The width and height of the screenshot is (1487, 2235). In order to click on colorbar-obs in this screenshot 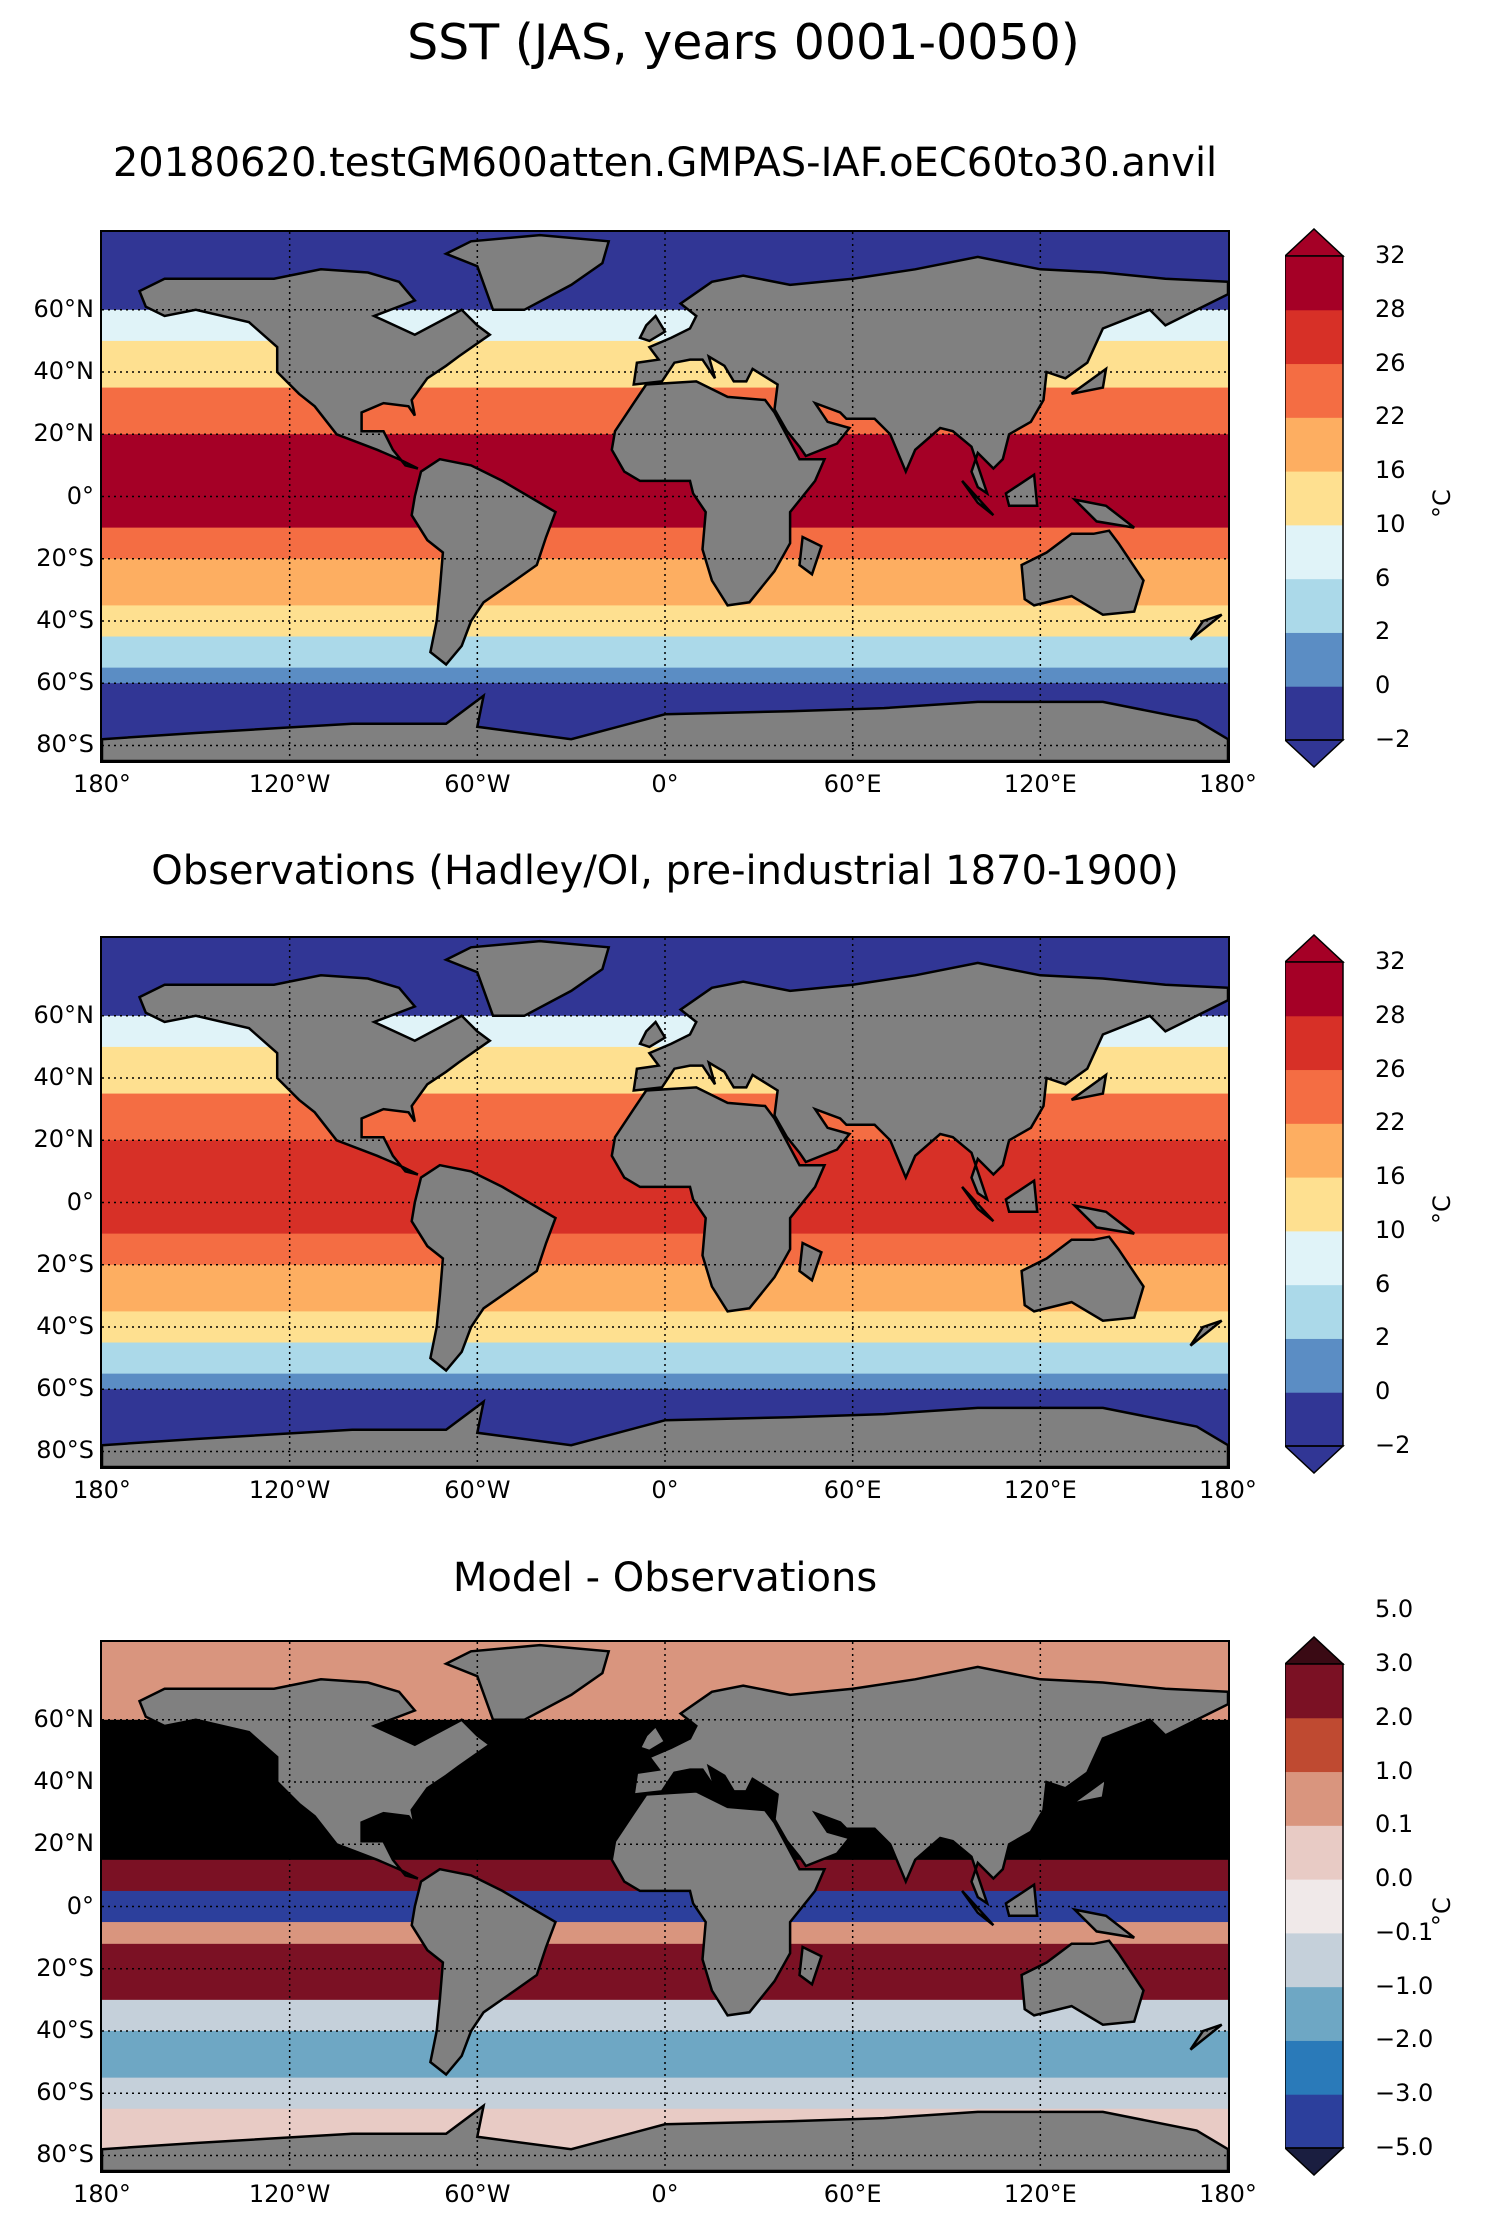, I will do `click(1324, 1205)`.